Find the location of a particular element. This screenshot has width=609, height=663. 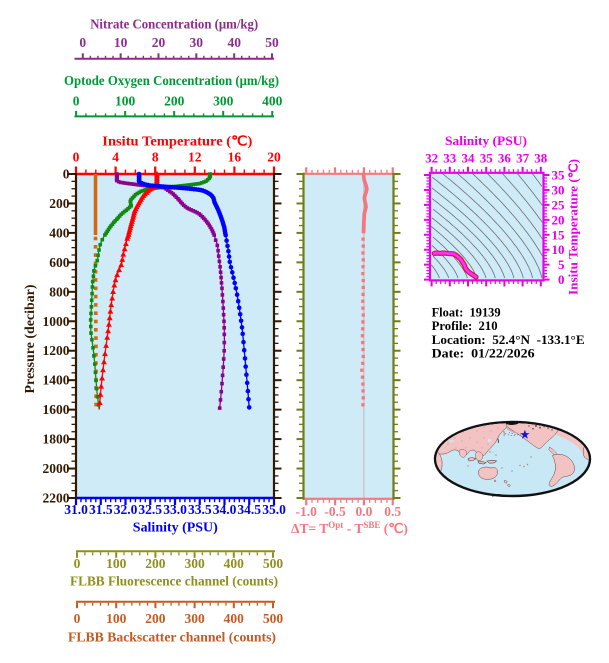

svg-text: 1400 is located at coordinates (56, 380).